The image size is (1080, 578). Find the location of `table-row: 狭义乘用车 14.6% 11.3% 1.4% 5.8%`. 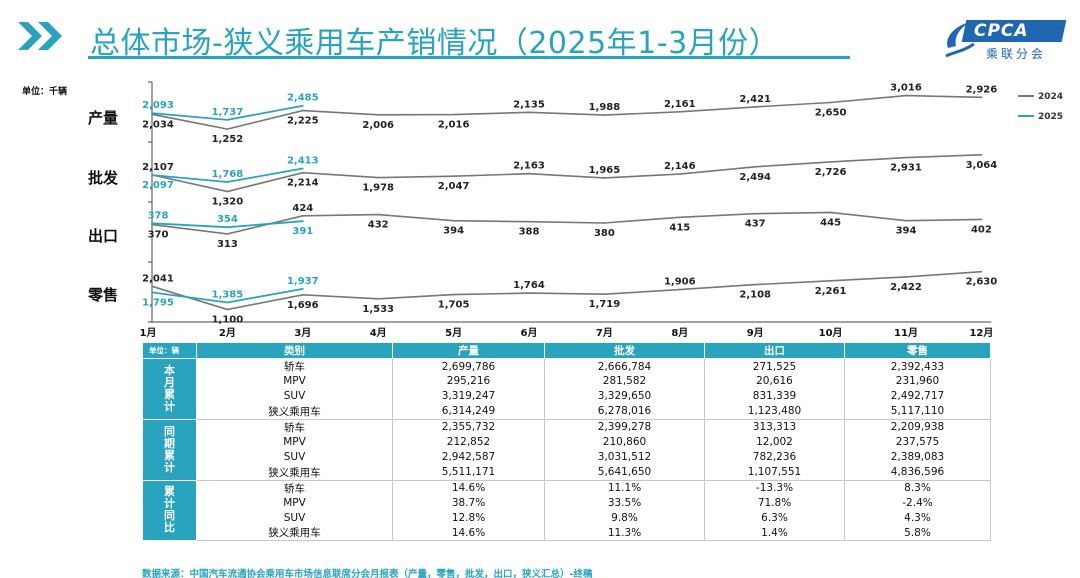

table-row: 狭义乘用车 14.6% 11.3% 1.4% 5.8% is located at coordinates (567, 533).